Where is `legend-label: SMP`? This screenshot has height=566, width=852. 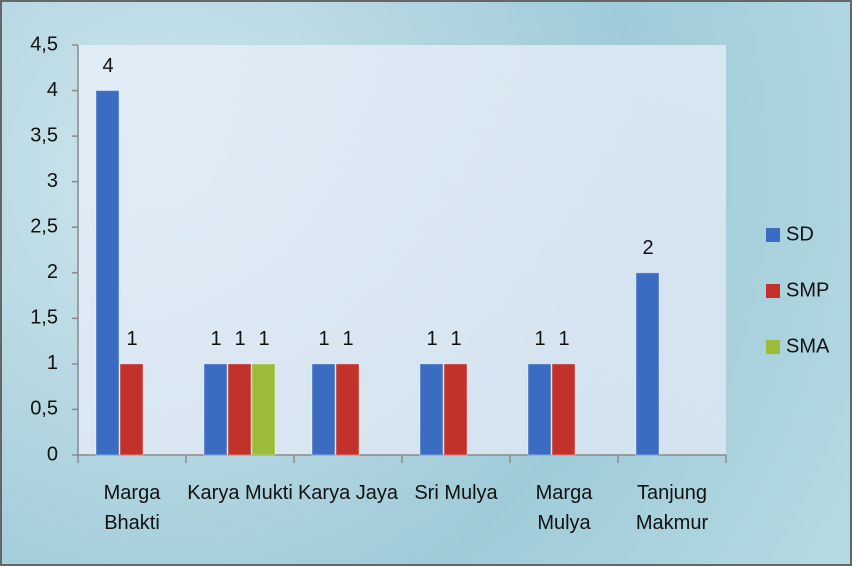 legend-label: SMP is located at coordinates (807, 290).